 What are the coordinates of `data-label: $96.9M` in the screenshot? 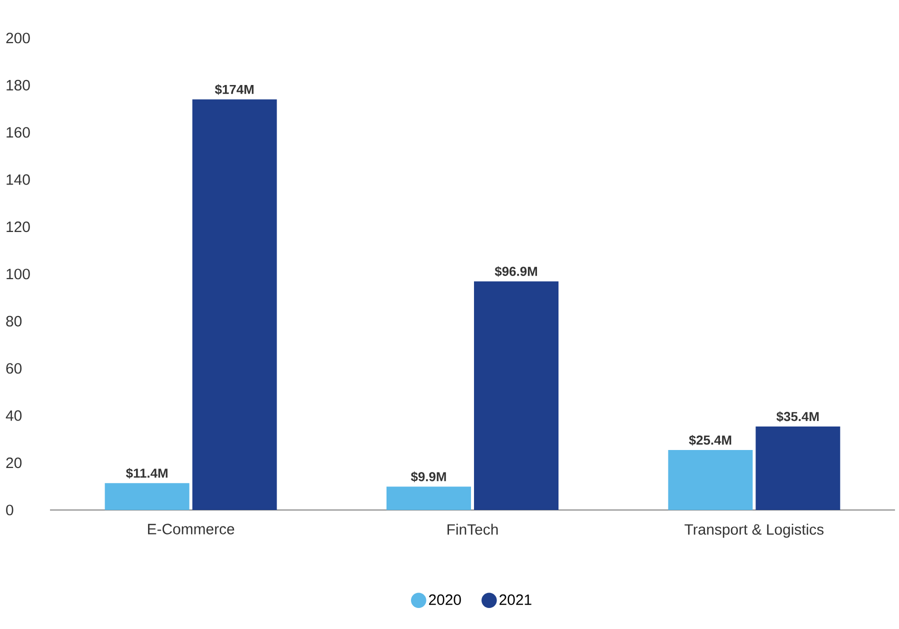 It's located at (515, 271).